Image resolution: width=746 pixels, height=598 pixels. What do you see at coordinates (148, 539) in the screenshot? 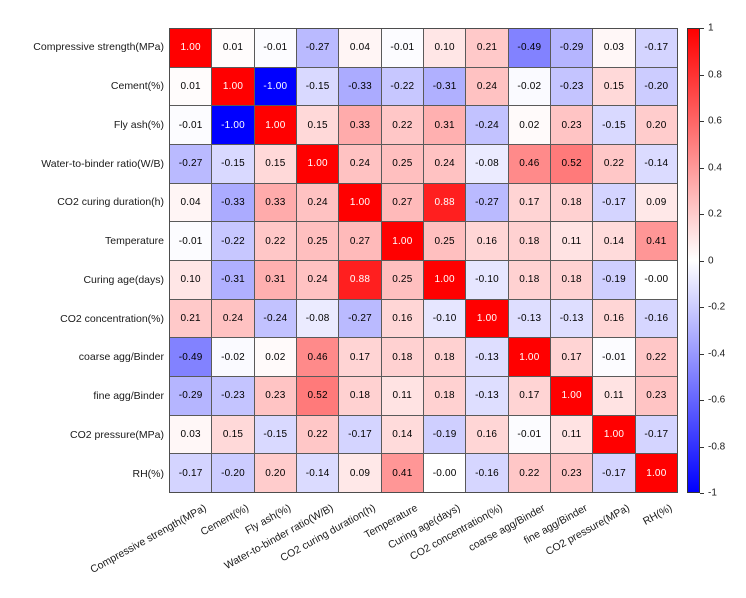
I see `x-axis-label: Compressive strength(MPa)` at bounding box center [148, 539].